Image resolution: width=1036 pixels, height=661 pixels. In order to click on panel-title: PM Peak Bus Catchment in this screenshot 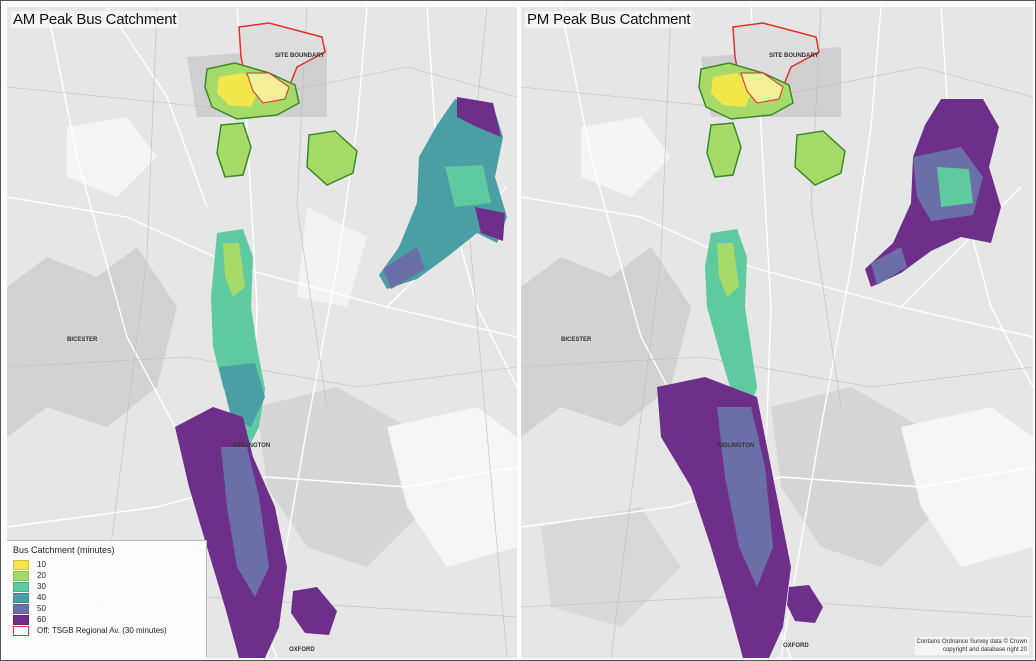, I will do `click(609, 19)`.